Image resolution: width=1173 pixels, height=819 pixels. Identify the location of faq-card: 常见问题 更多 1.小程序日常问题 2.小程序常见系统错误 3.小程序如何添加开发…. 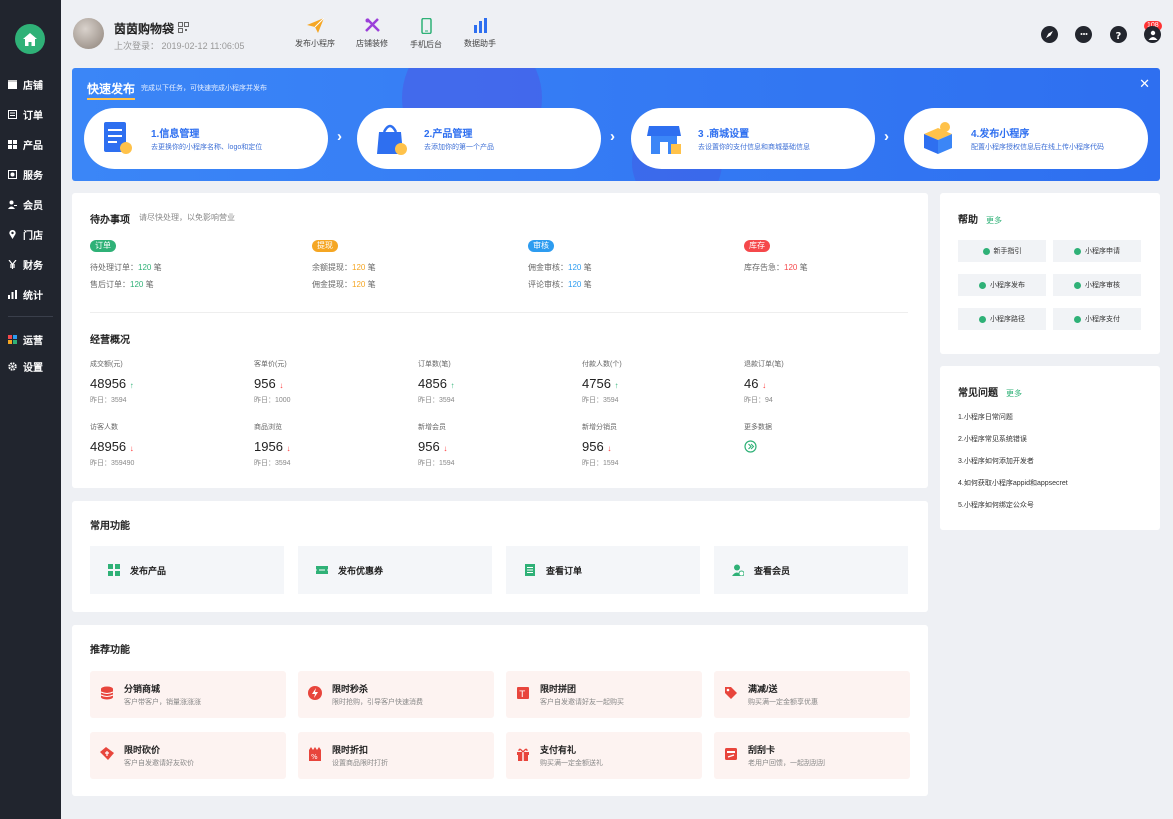
(1050, 448).